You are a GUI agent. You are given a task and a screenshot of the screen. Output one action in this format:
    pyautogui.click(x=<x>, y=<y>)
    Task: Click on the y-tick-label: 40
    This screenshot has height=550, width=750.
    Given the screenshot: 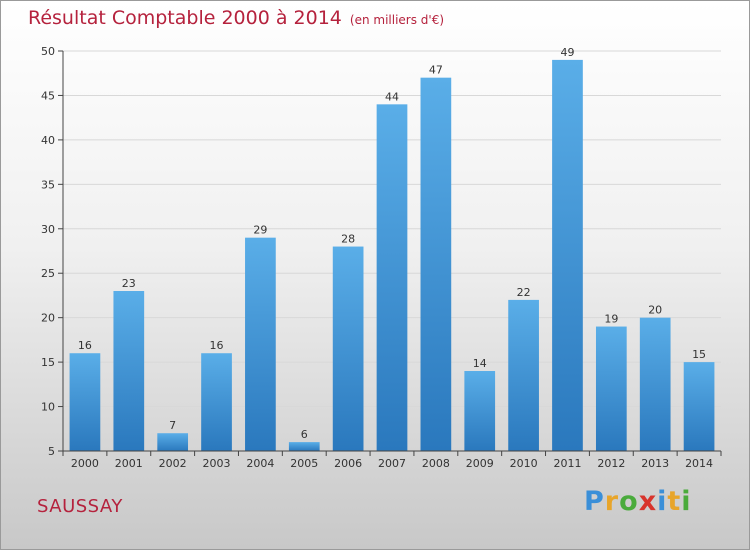 What is the action you would take?
    pyautogui.click(x=48, y=140)
    